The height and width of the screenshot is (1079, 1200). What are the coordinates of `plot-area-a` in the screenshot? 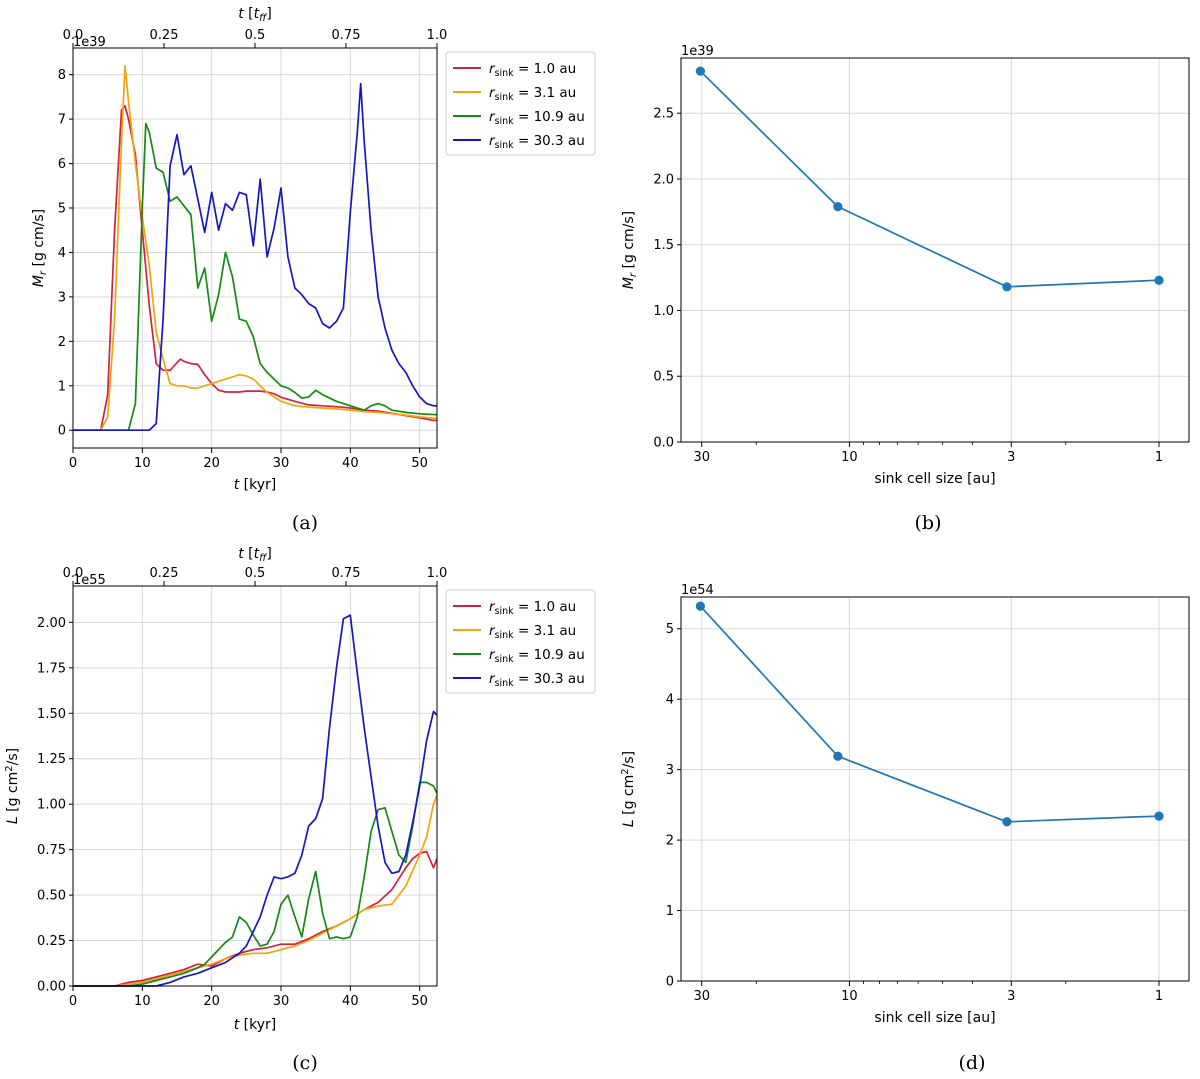 It's located at (255, 248).